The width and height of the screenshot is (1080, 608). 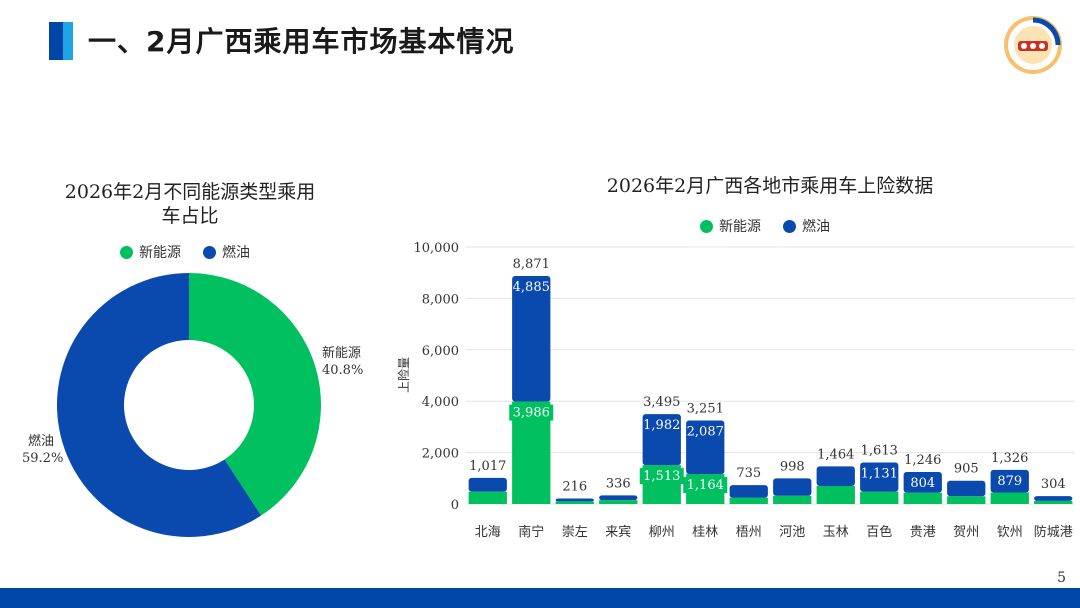 I want to click on x-category-label: 南宁, so click(x=531, y=532).